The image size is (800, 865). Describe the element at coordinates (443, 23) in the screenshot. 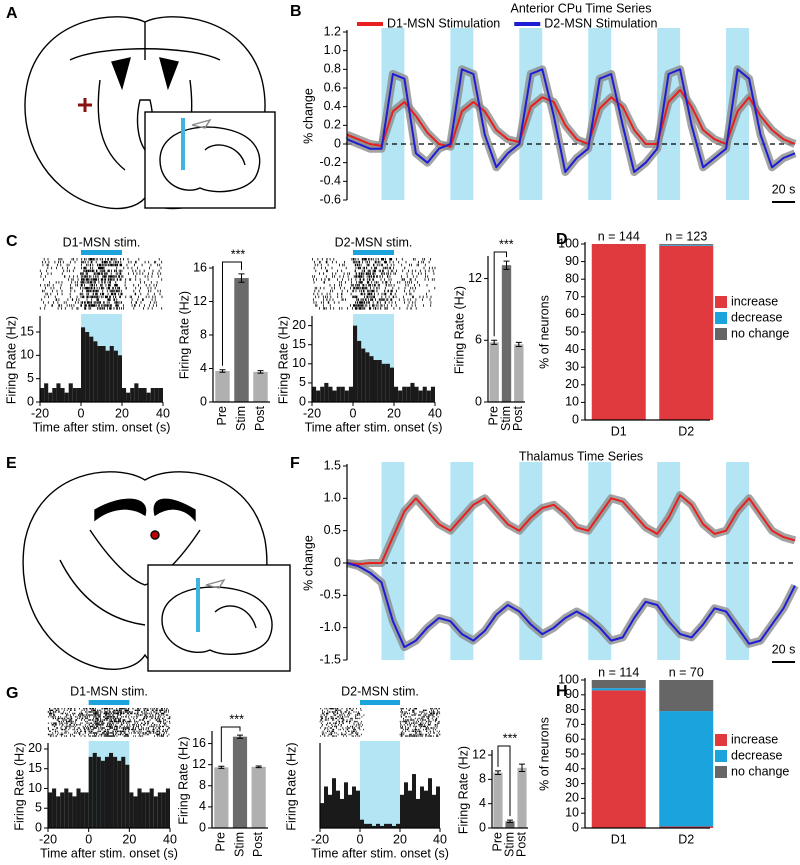

I see `legend-label: D1-MSN Stimulation` at that location.